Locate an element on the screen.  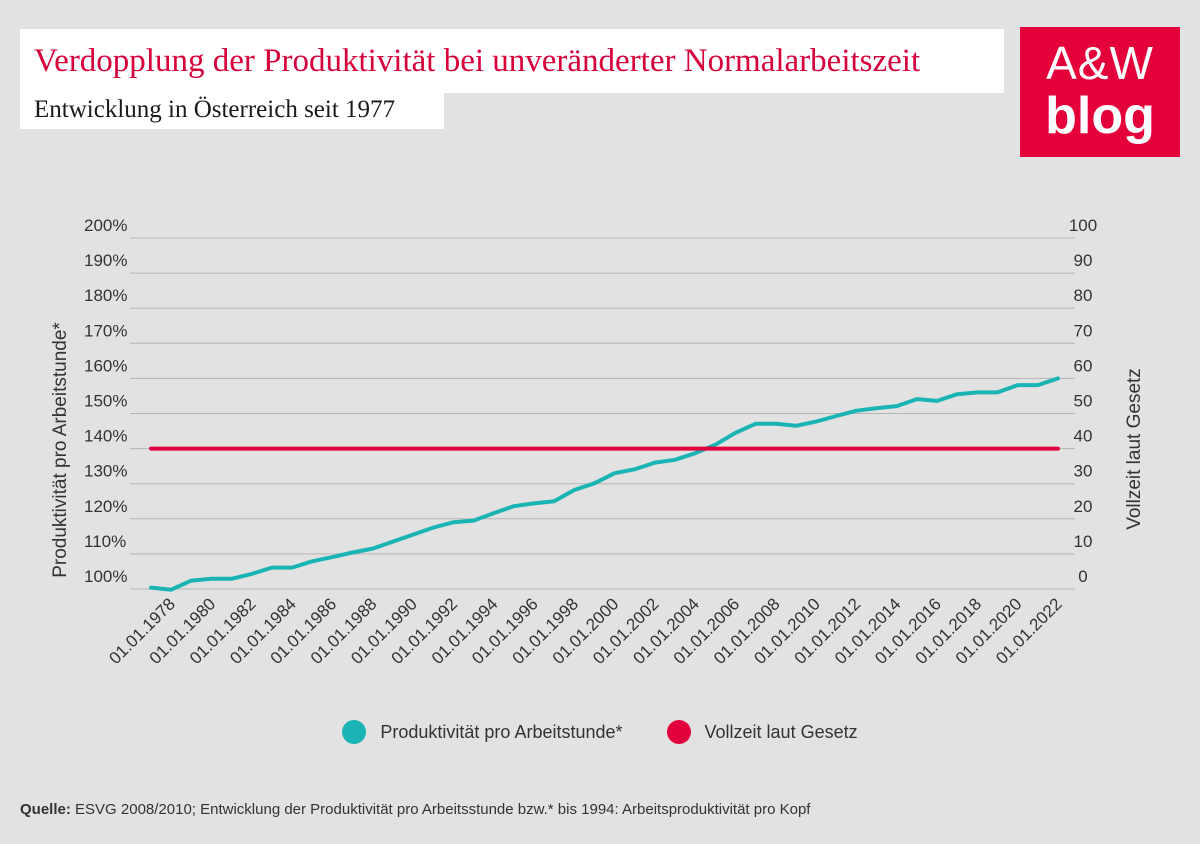
legend-marker-productivity is located at coordinates (354, 732).